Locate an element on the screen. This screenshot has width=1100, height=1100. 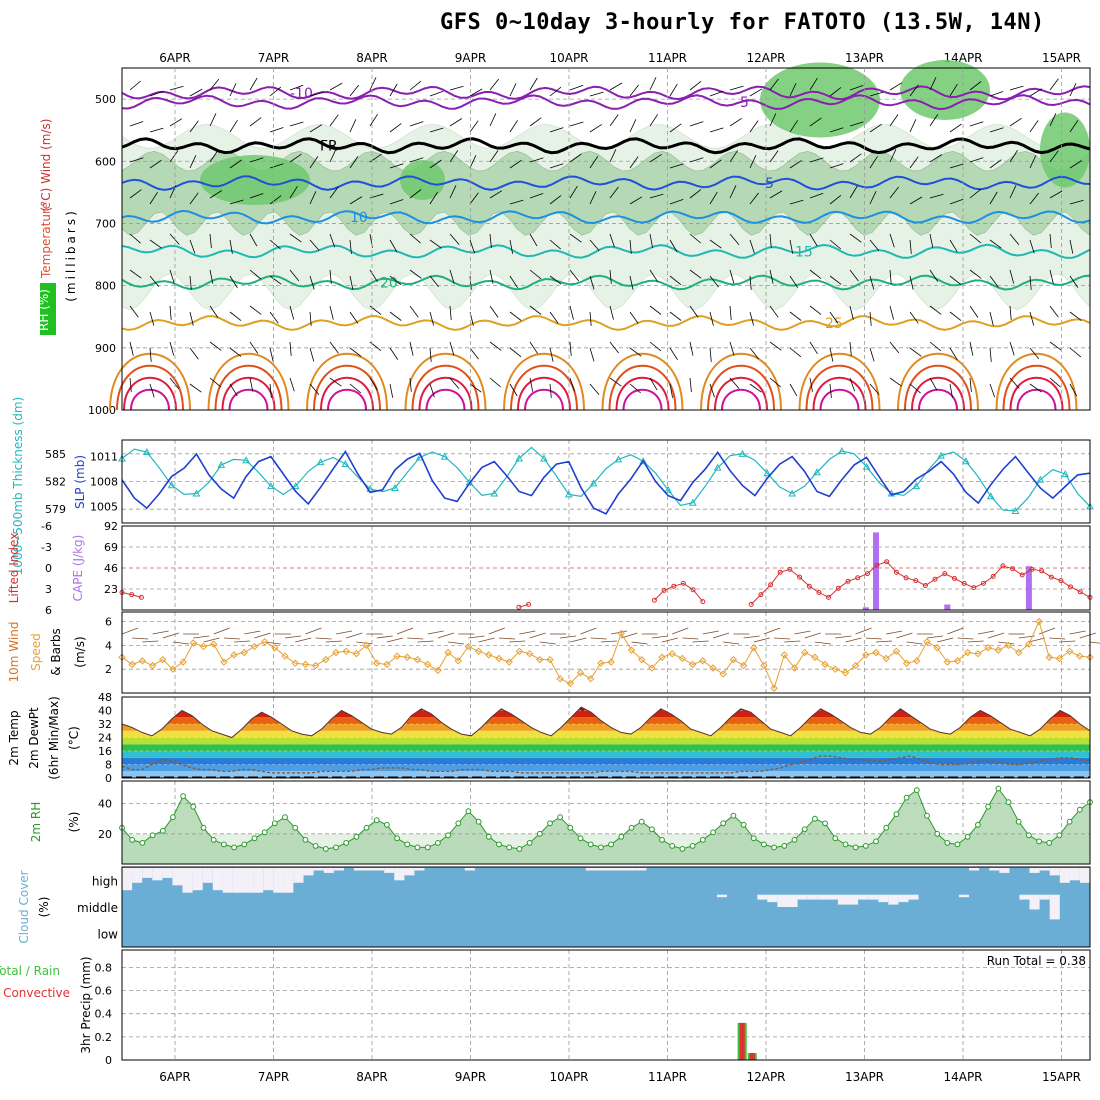
axis-label-millibars: (millibars) is located at coordinates (71, 255).